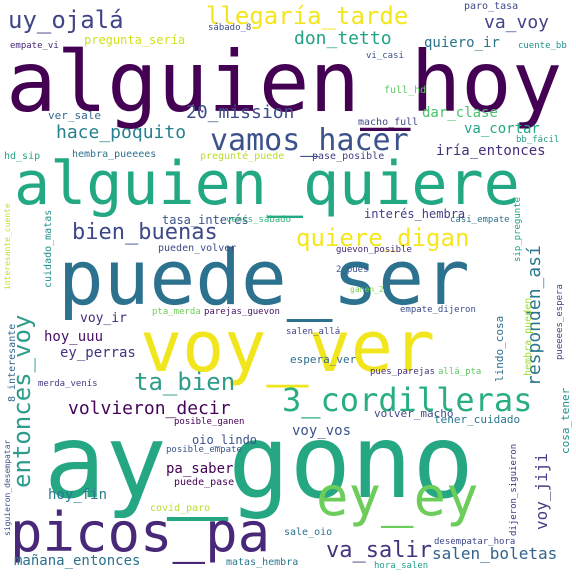 The image size is (576, 576). Describe the element at coordinates (185, 382) in the screenshot. I see `word-14: ta_bien` at that location.